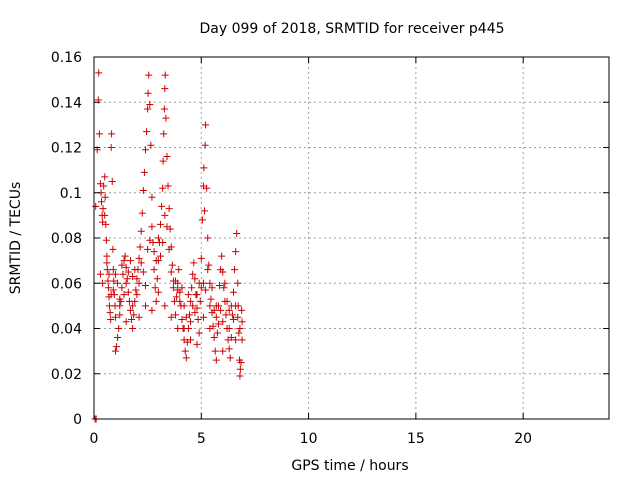 The height and width of the screenshot is (480, 640). I want to click on y-tick-label: 0.02, so click(66, 375).